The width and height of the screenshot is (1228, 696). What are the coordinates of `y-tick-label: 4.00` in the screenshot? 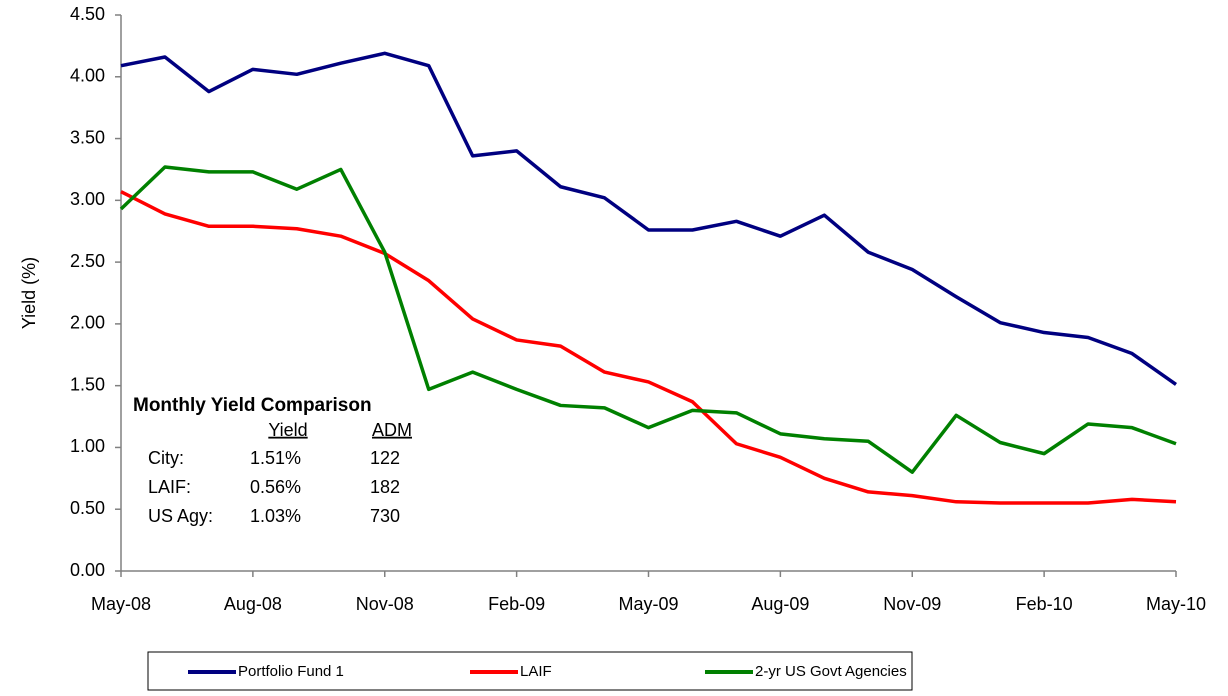 It's located at (87, 76).